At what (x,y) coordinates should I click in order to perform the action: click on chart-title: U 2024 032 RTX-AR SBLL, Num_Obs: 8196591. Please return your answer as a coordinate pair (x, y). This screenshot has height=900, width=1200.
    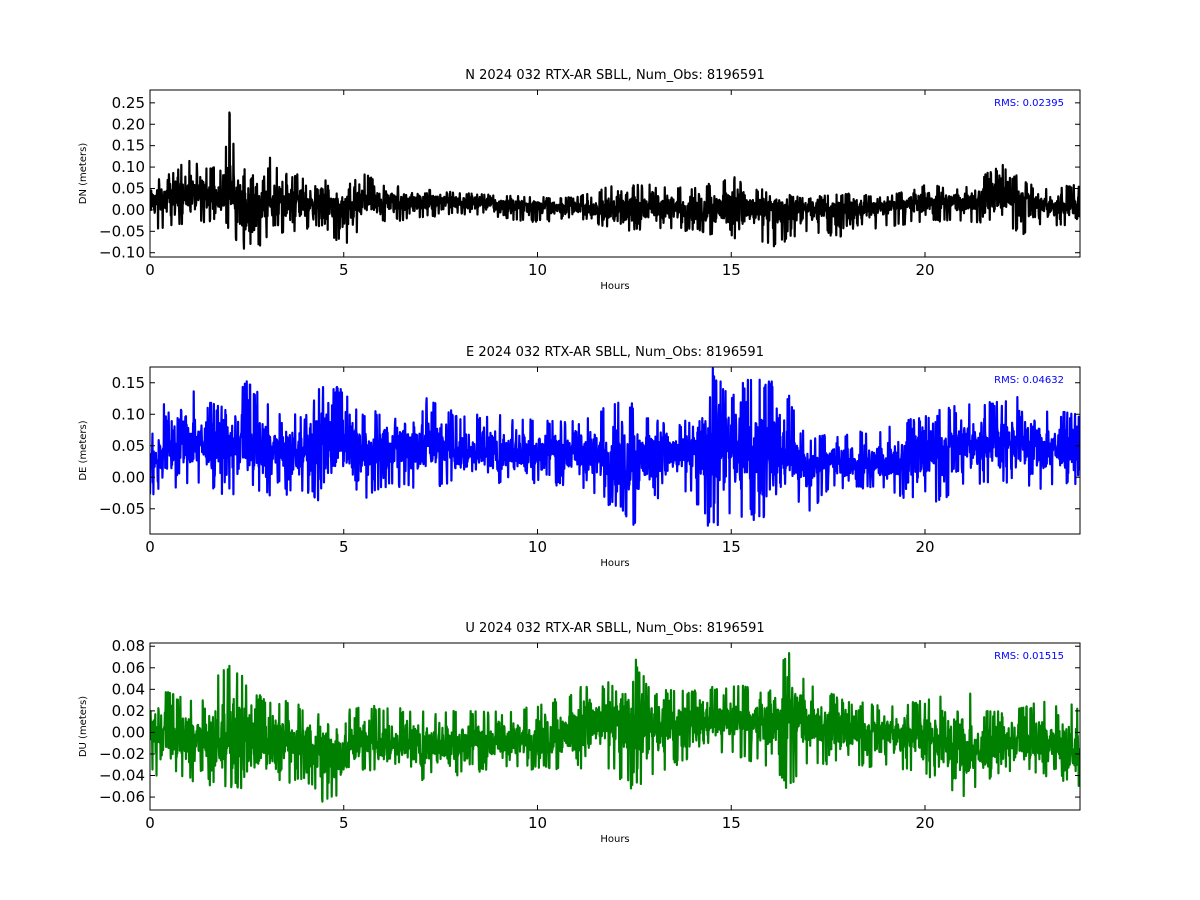
    Looking at the image, I should click on (614, 628).